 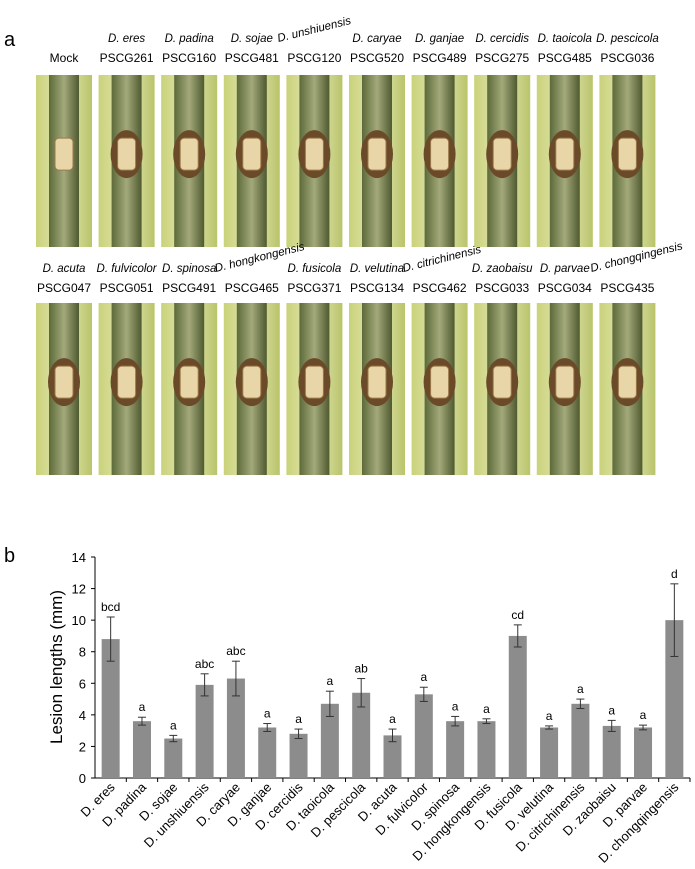 What do you see at coordinates (82, 652) in the screenshot?
I see `y-tick-label: 8` at bounding box center [82, 652].